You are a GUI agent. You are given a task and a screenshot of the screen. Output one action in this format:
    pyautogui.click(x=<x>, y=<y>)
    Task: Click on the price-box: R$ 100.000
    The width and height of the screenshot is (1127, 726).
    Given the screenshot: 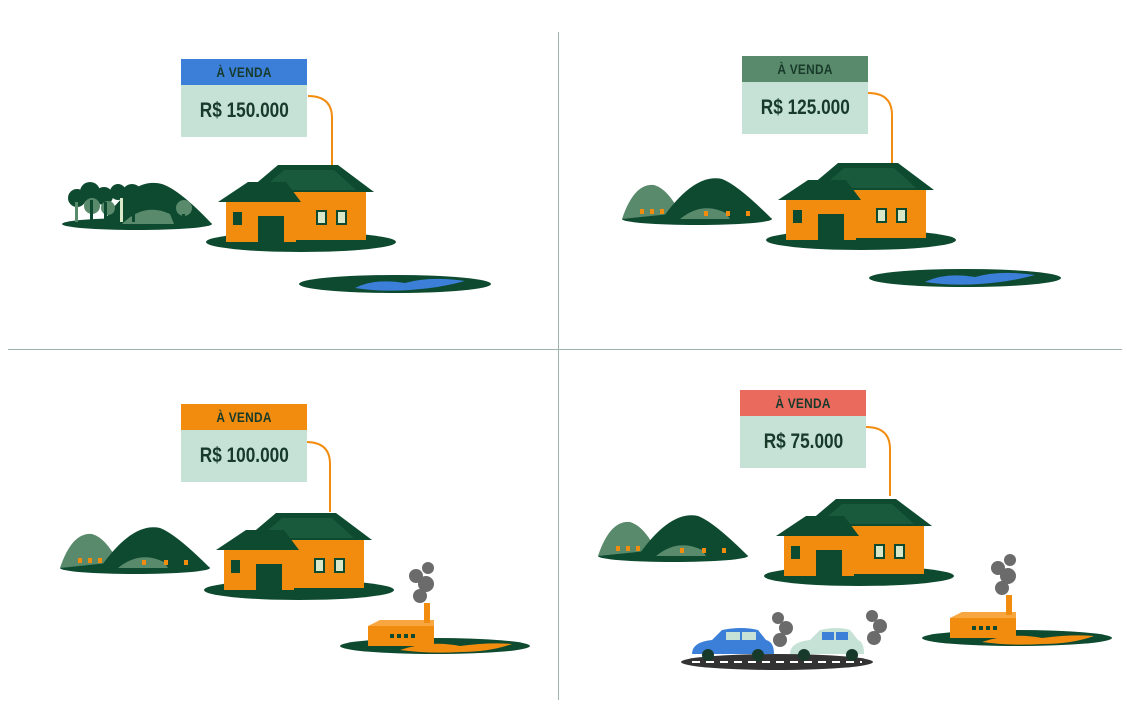 What is the action you would take?
    pyautogui.click(x=244, y=456)
    